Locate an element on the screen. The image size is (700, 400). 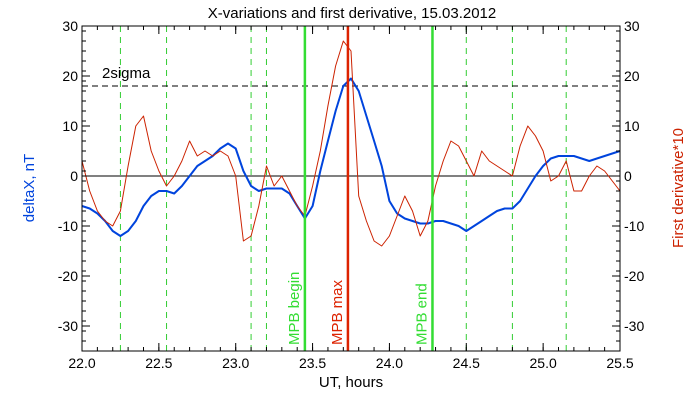
y-axis-label-left: deltaX, nT is located at coordinates (29, 188).